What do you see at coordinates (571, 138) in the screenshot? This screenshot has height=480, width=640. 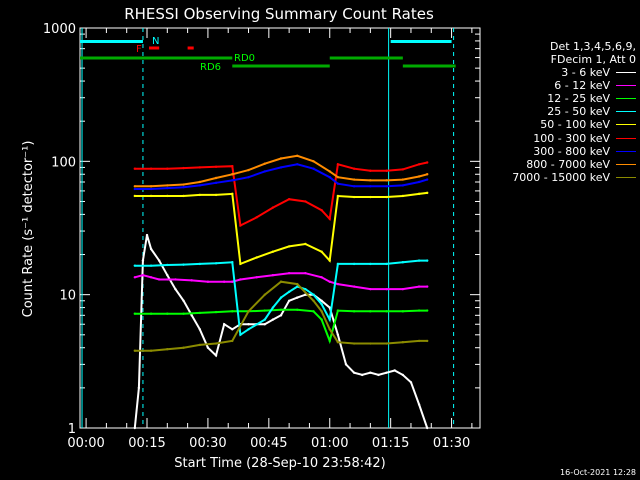 I see `legend-label: 100 - 300 keV` at bounding box center [571, 138].